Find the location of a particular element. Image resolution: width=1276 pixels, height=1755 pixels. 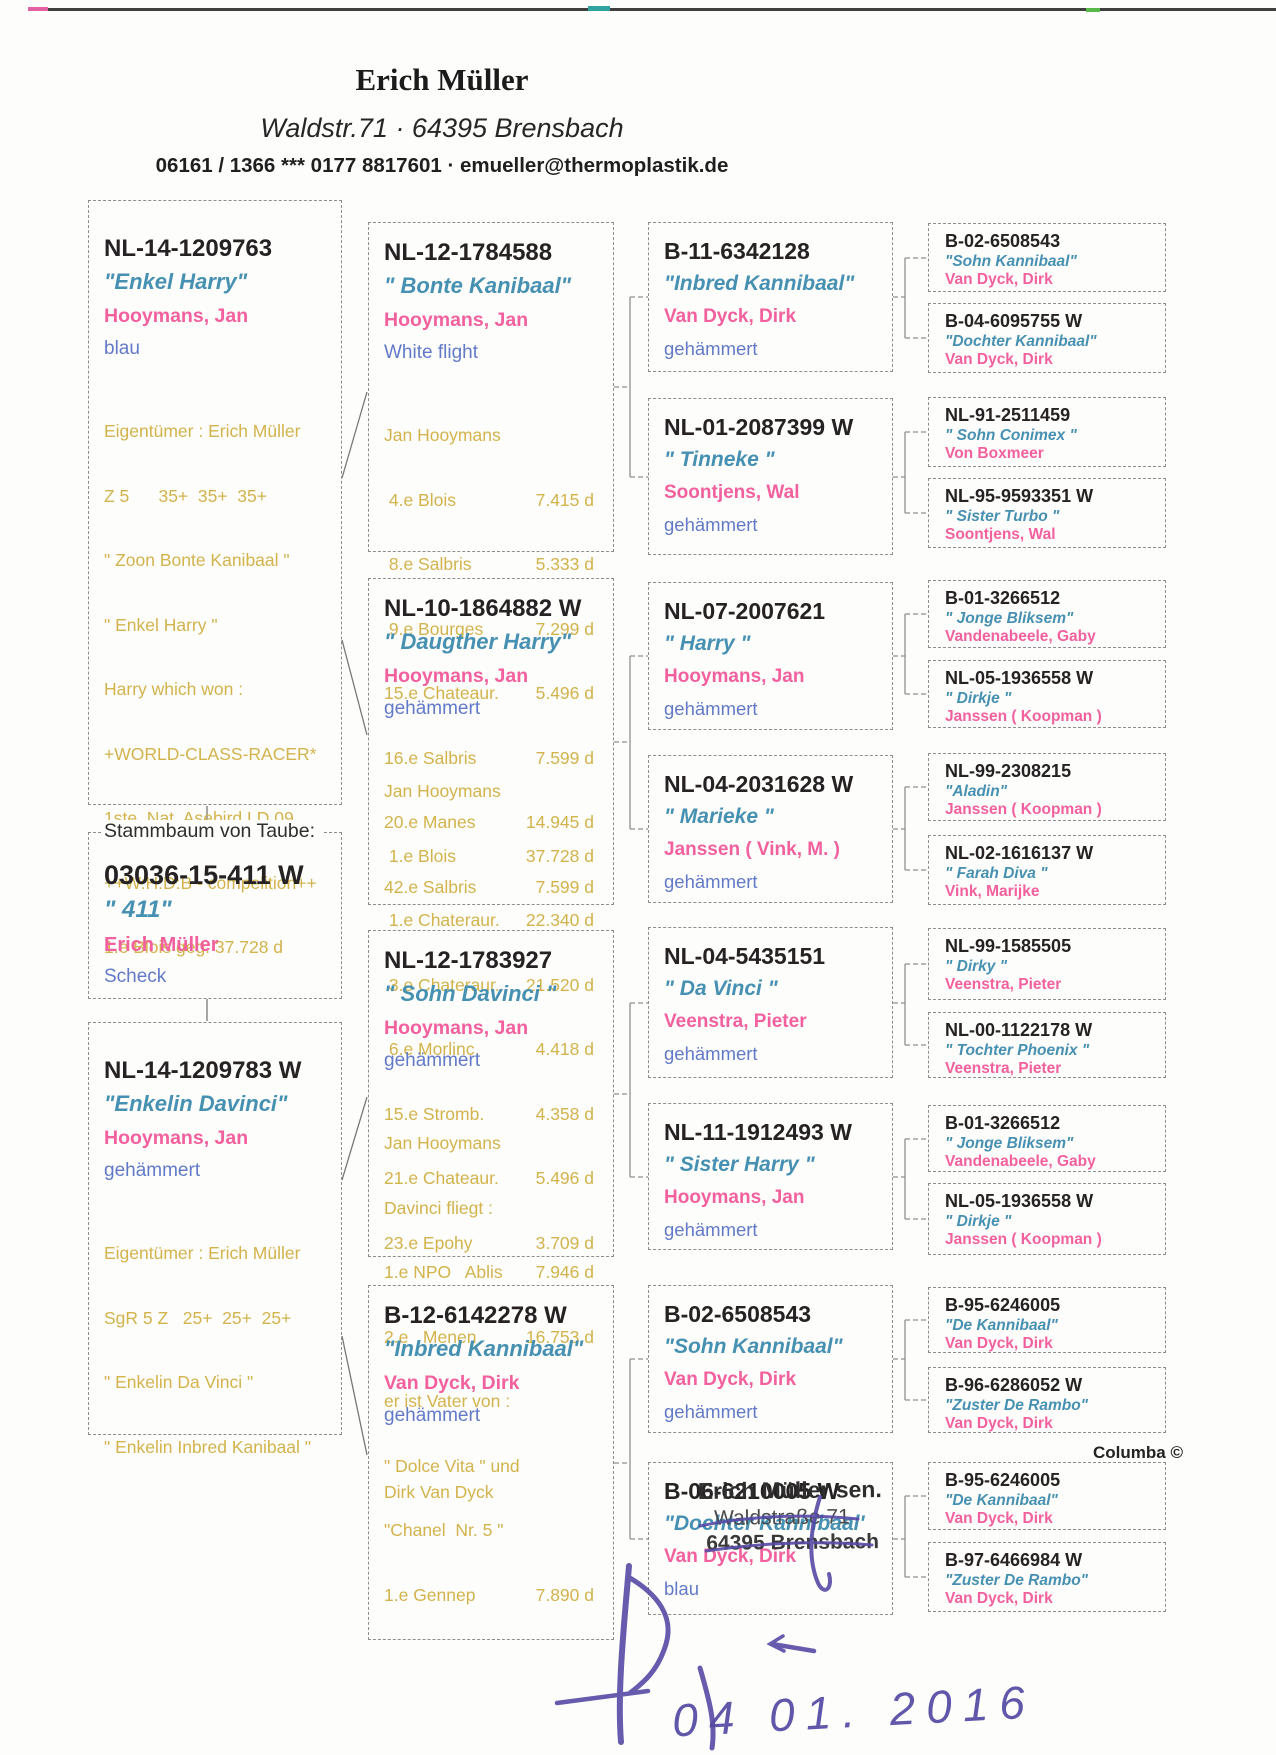

pigeon-name: "Sohn Kannibaal" is located at coordinates (1011, 261).